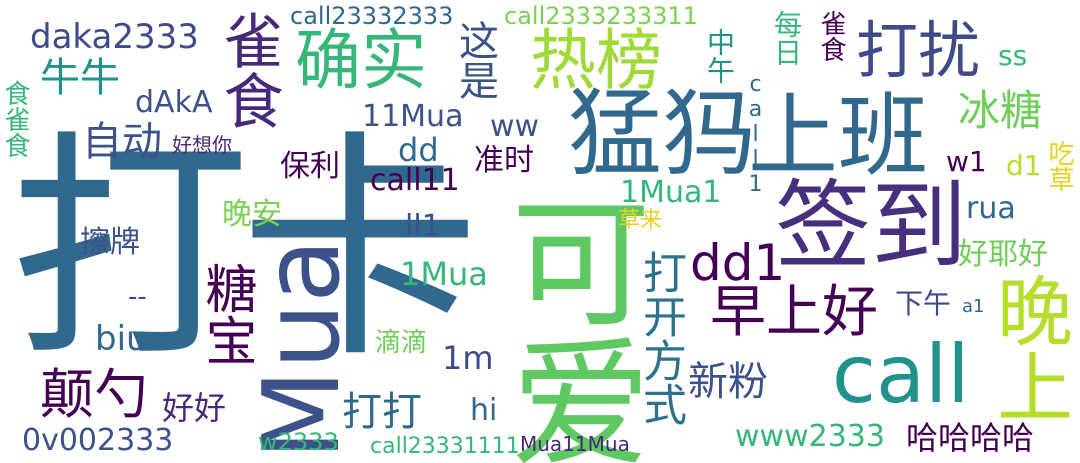 The image size is (1080, 463). I want to click on word-dashes: --, so click(137, 297).